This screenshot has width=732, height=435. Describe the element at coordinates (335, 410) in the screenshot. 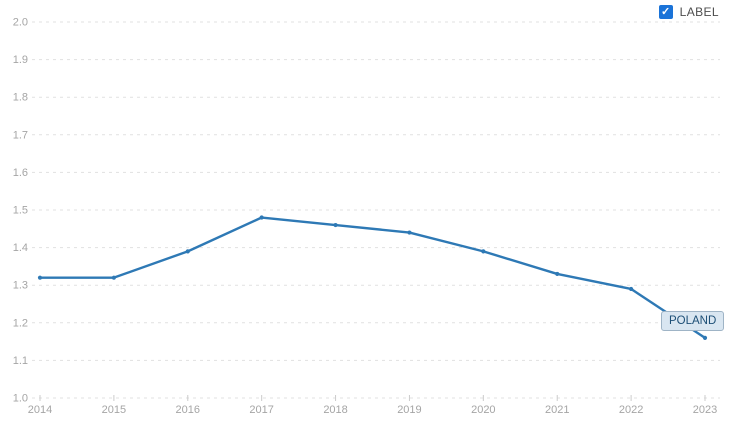

I see `x-axis-tick-label: 2018` at that location.